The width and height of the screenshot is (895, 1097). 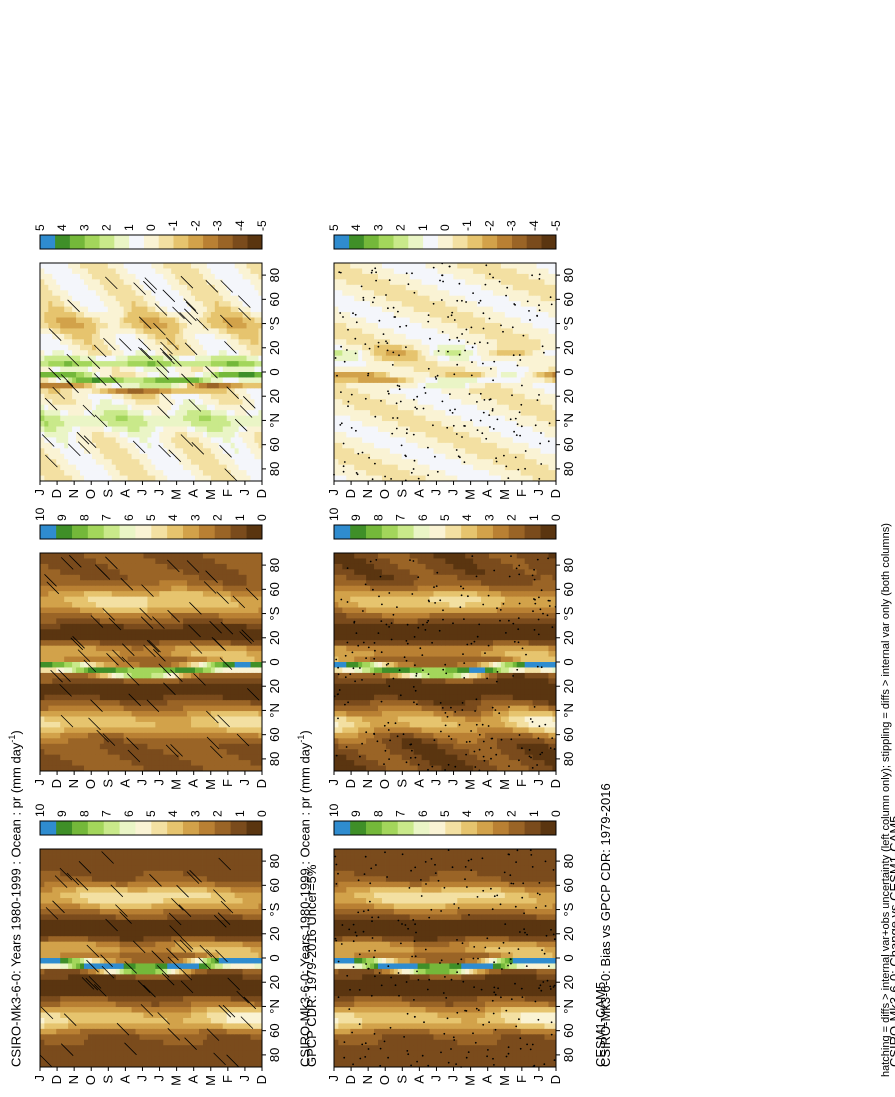 What do you see at coordinates (151, 813) in the screenshot?
I see `colorbar-tick-label: 5` at bounding box center [151, 813].